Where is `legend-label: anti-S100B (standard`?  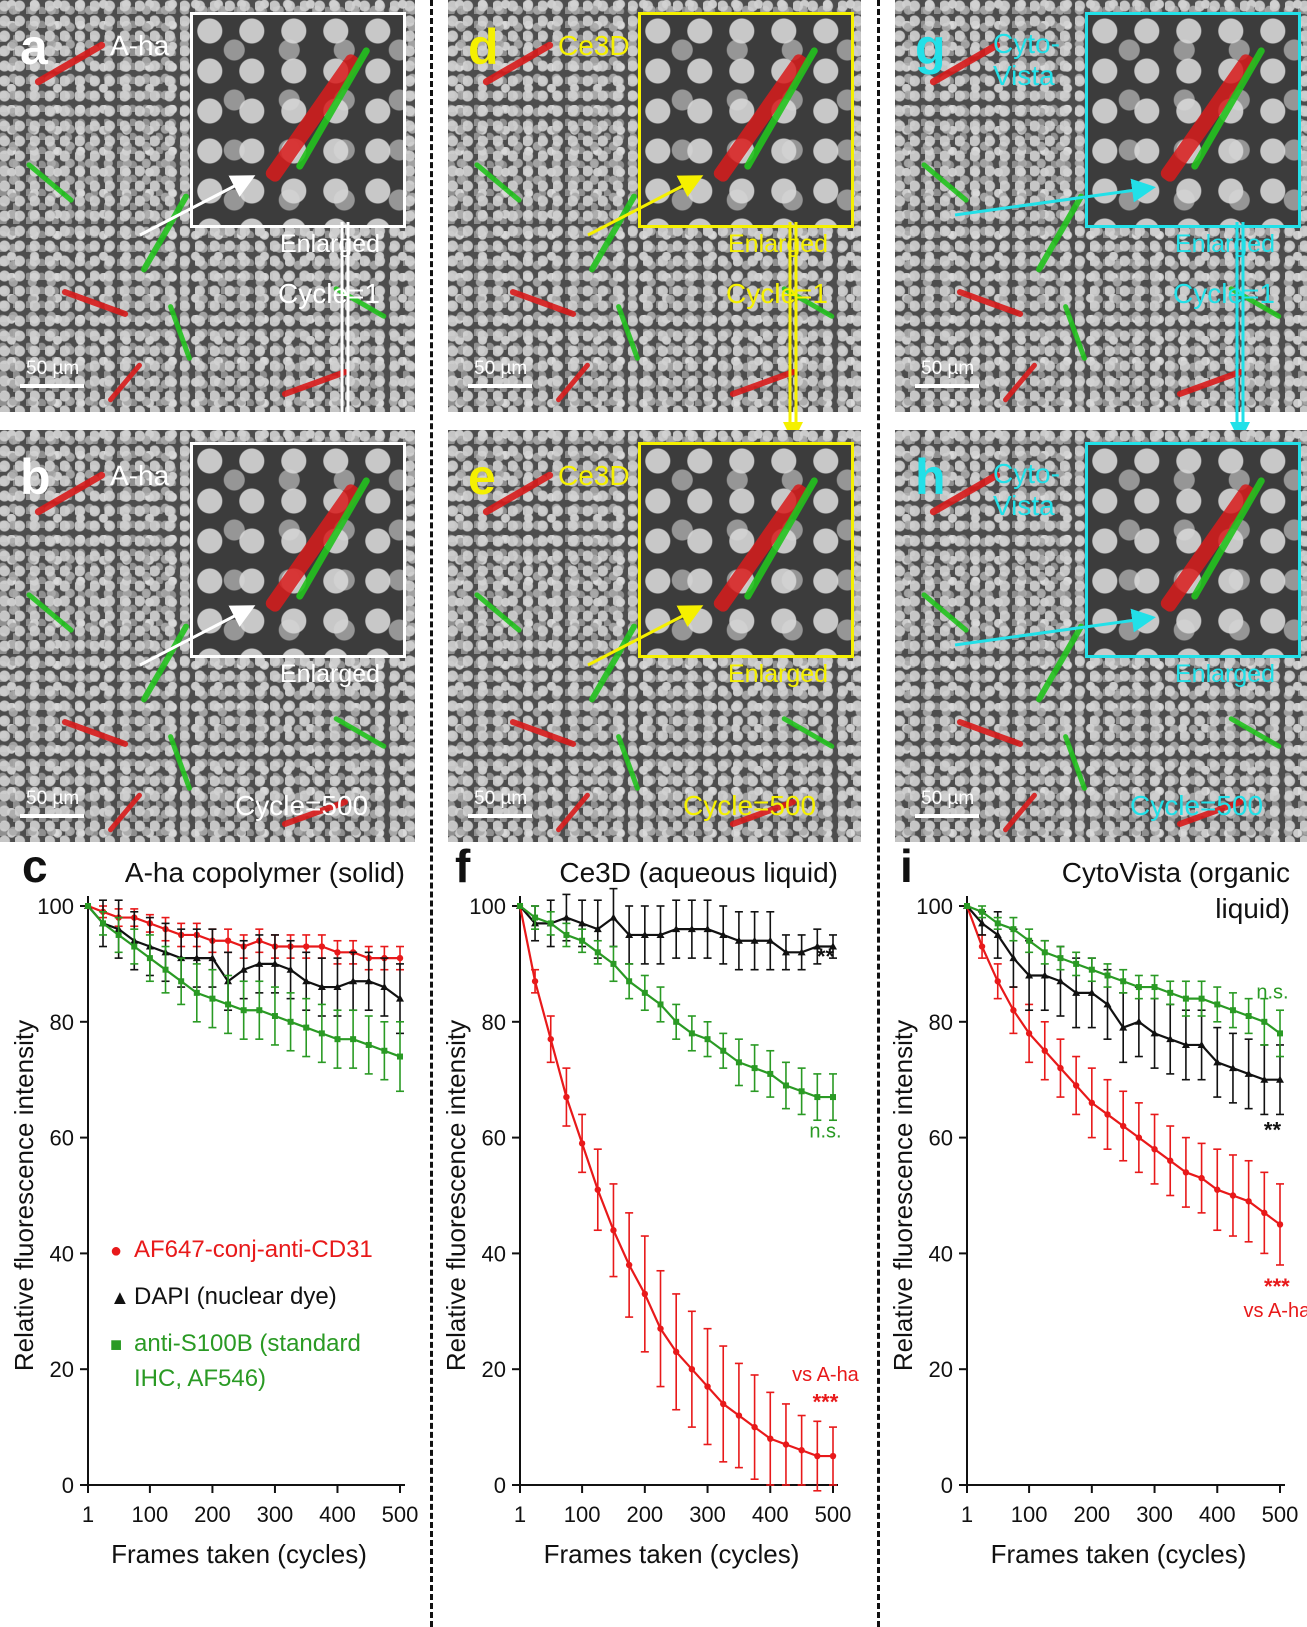
legend-label: anti-S100B (standard is located at coordinates (247, 1343).